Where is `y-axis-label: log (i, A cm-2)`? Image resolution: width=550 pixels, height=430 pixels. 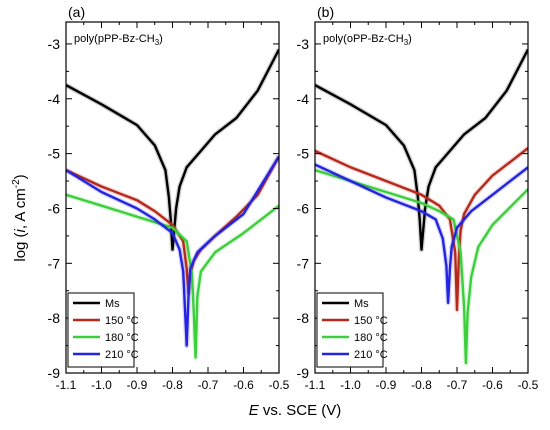 y-axis-label: log (i, A cm-2) is located at coordinates (20, 217).